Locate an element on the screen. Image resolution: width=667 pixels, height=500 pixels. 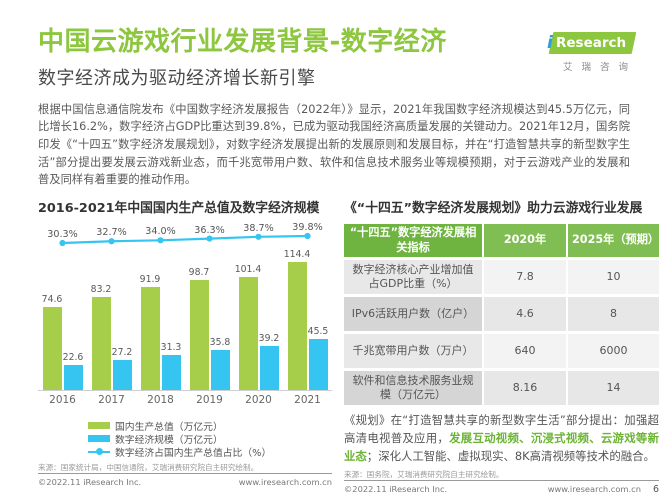
chart-source-note: 来源：国家统计局，中国信通院，艾瑞消费研究院自主研究绘制。 is located at coordinates (148, 468).